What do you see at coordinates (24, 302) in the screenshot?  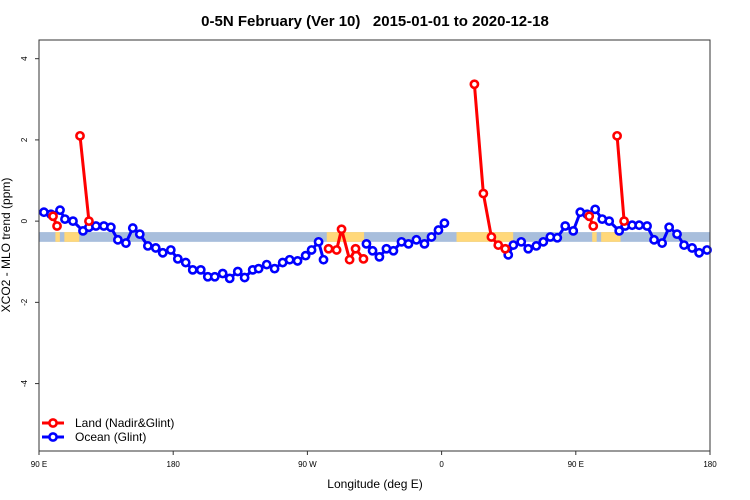 I see `y-tick-label: -2` at bounding box center [24, 302].